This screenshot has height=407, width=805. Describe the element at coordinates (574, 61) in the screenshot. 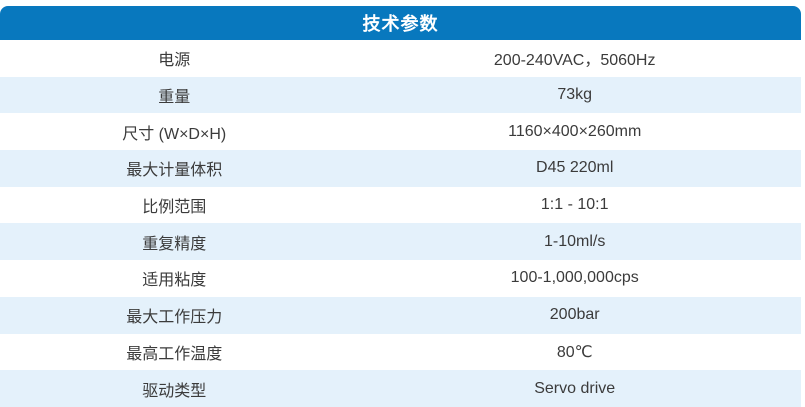

I see `row-value: 200-240VAC，5060Hz` at that location.